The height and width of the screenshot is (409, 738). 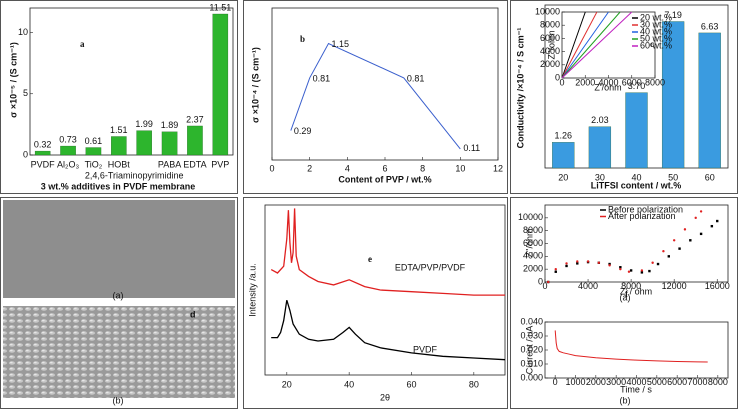 What do you see at coordinates (652, 44) in the screenshot?
I see `panel-label: c` at bounding box center [652, 44].